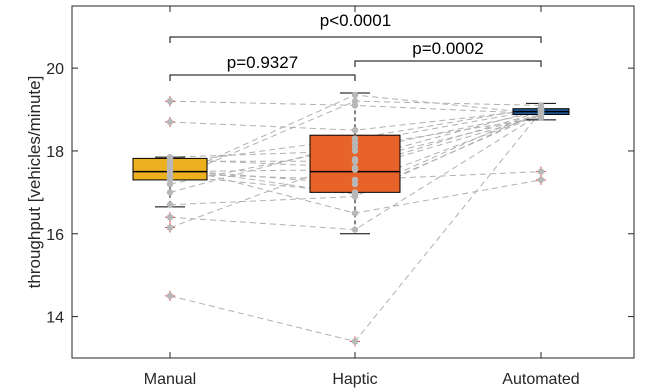  What do you see at coordinates (55, 318) in the screenshot?
I see `y-tick-label-14: 14` at bounding box center [55, 318].